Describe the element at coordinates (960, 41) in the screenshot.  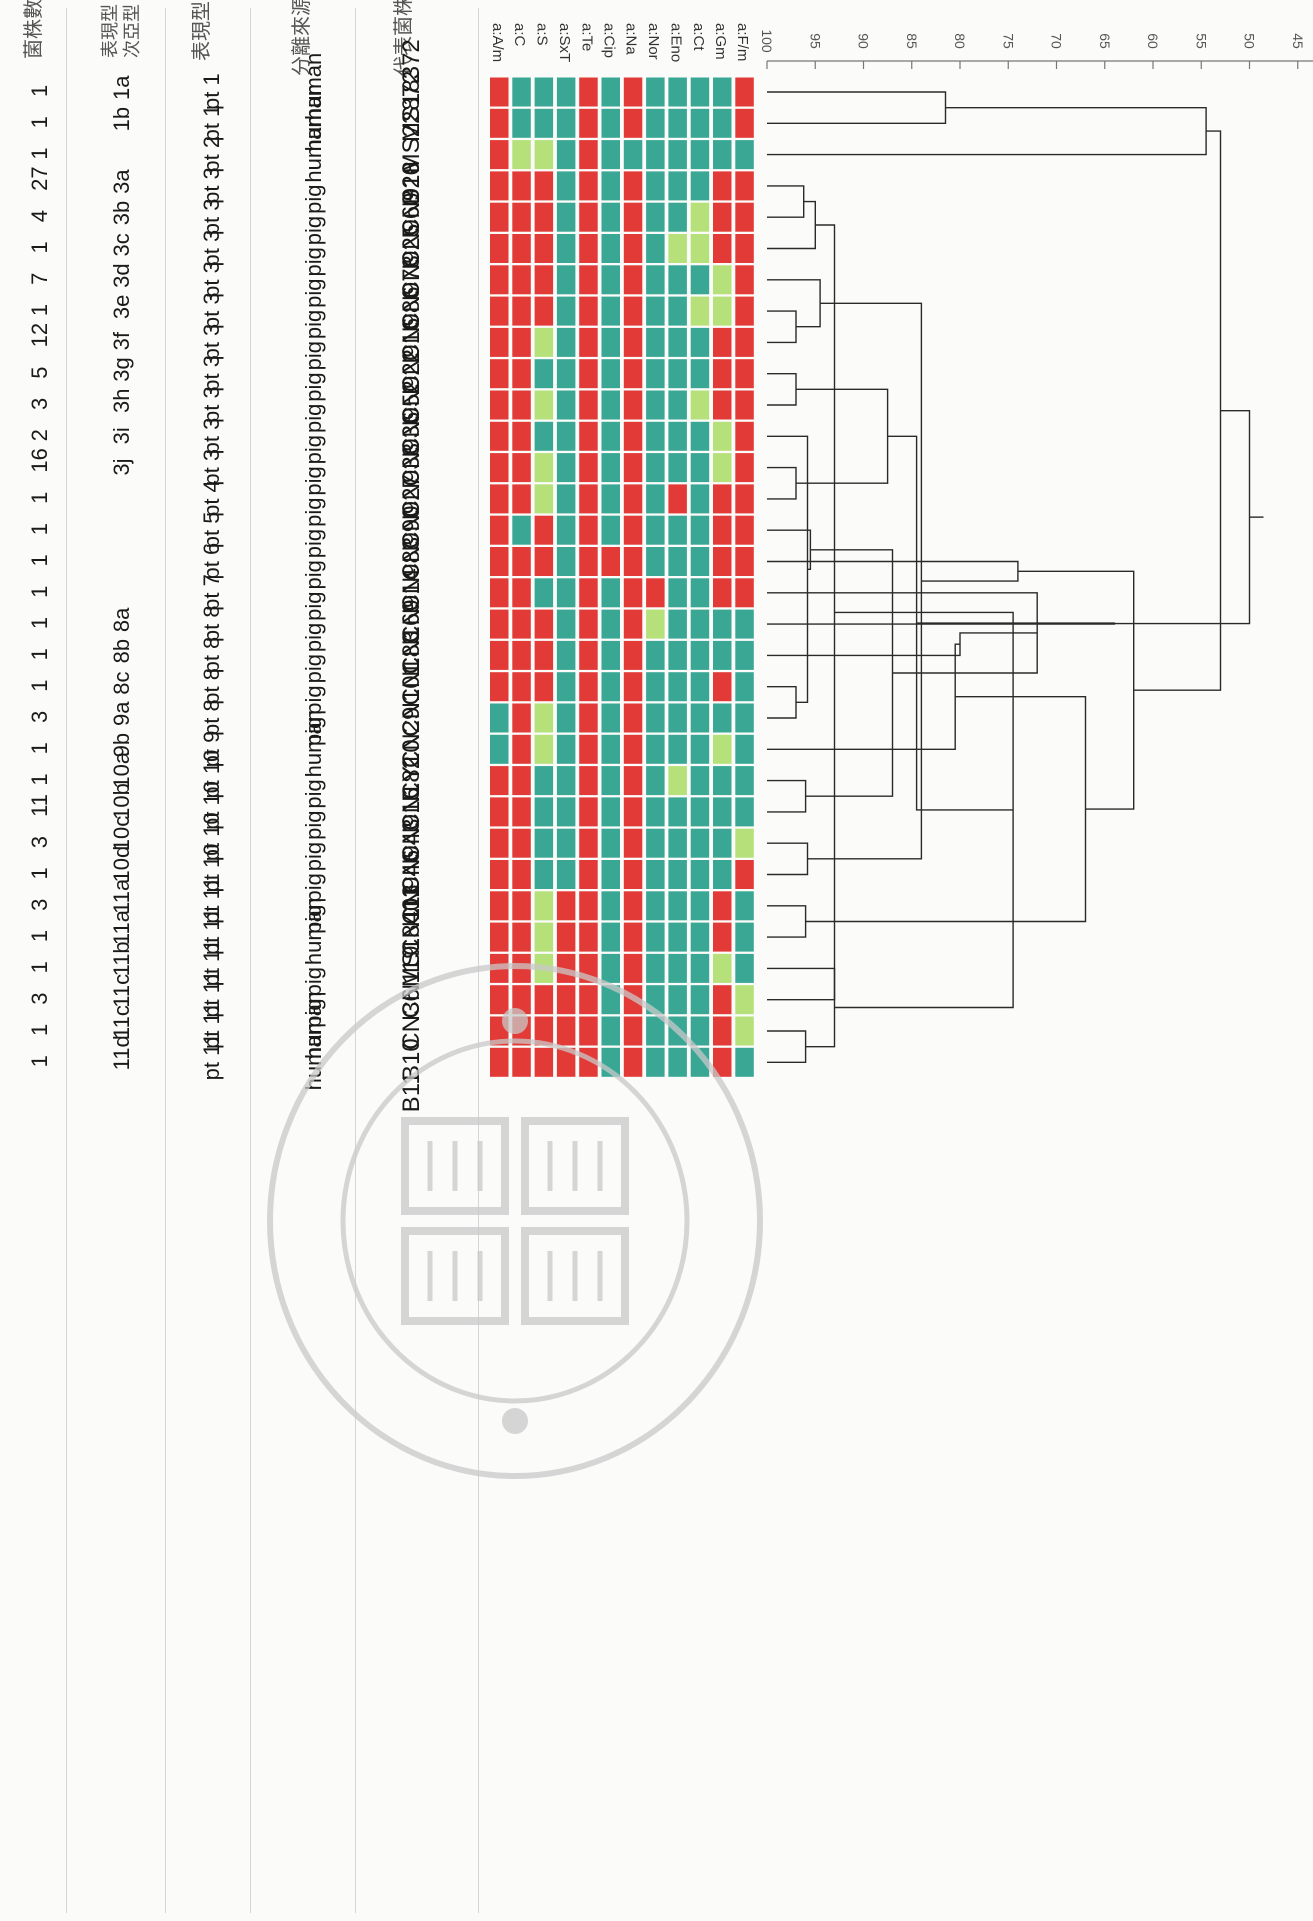
I see `axis-tick-label: 80` at that location.